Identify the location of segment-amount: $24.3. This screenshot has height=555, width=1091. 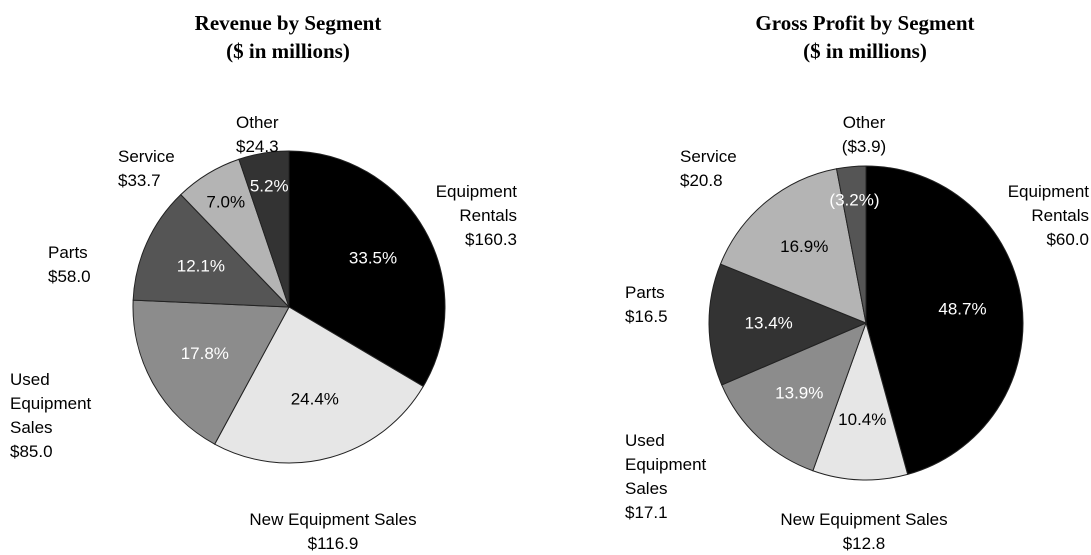
(257, 146).